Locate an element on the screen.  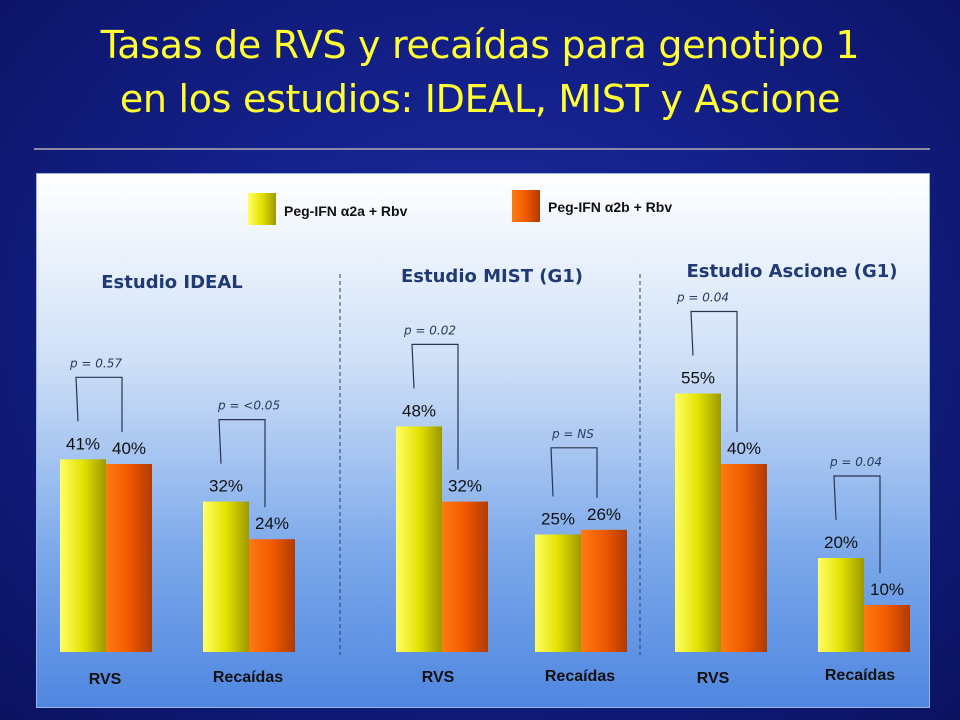
p-value-label: p = NS is located at coordinates (572, 434).